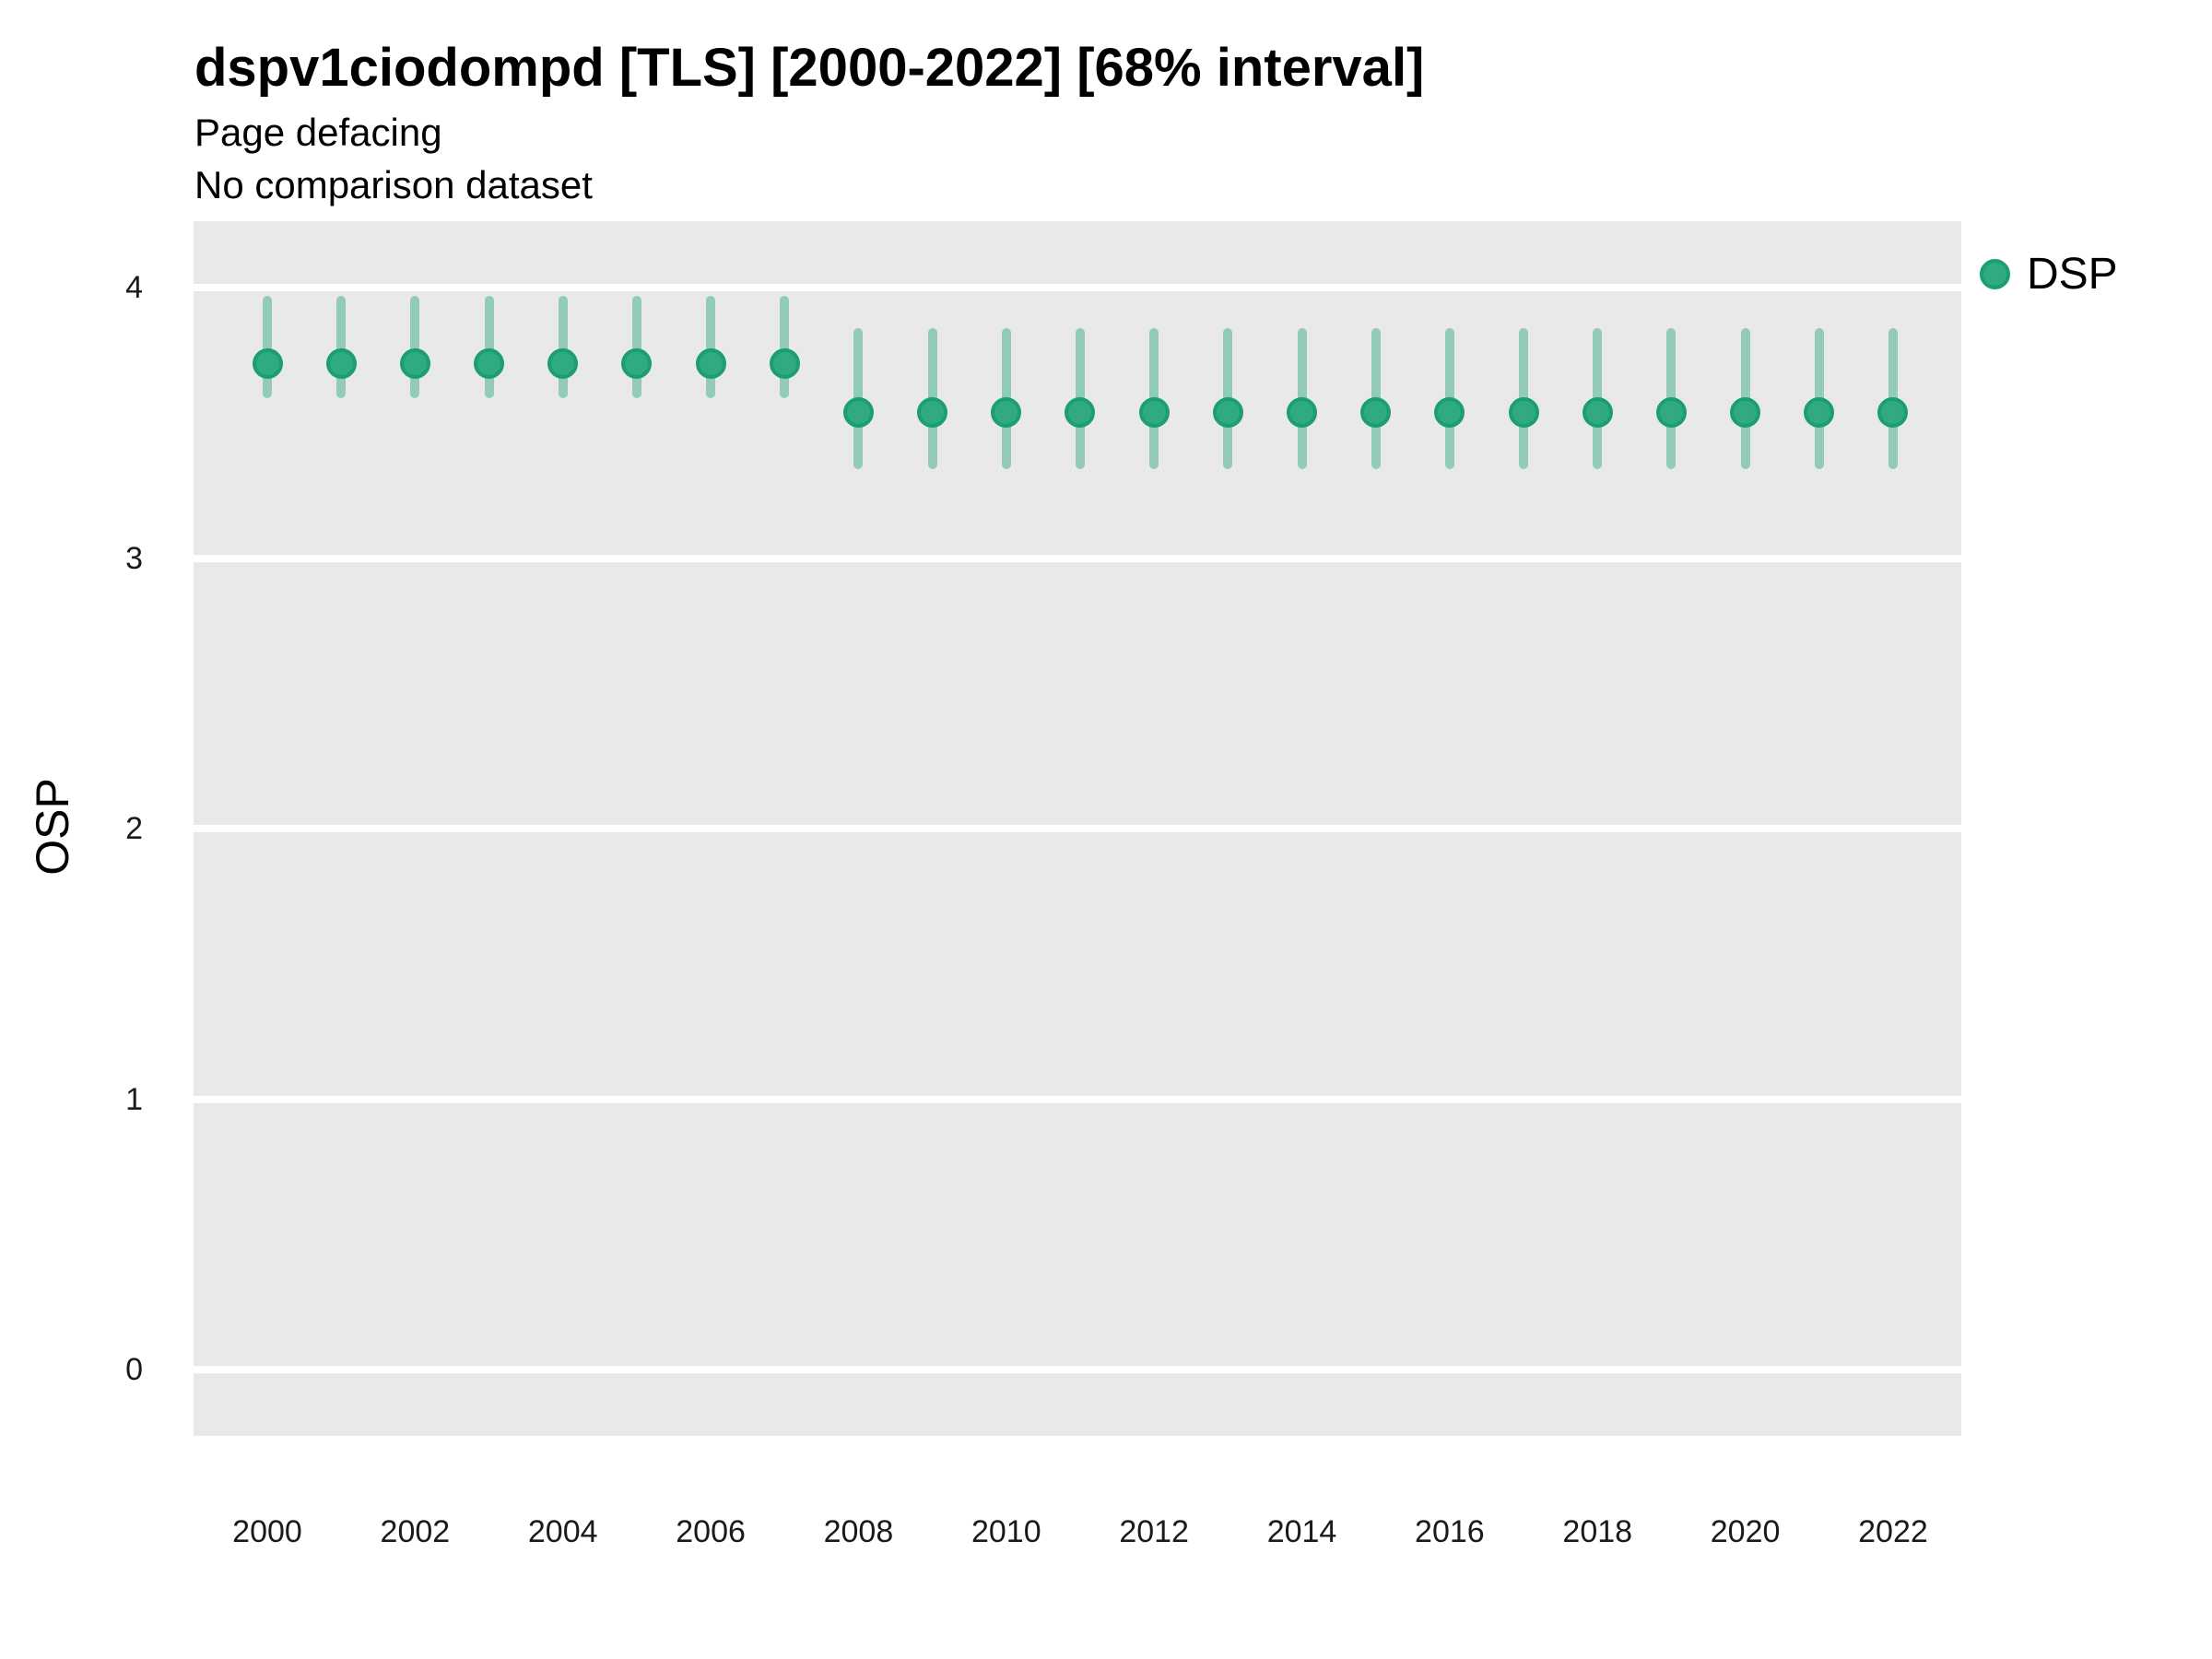 The height and width of the screenshot is (1659, 2212). I want to click on x-tick-label: 2018, so click(1597, 1531).